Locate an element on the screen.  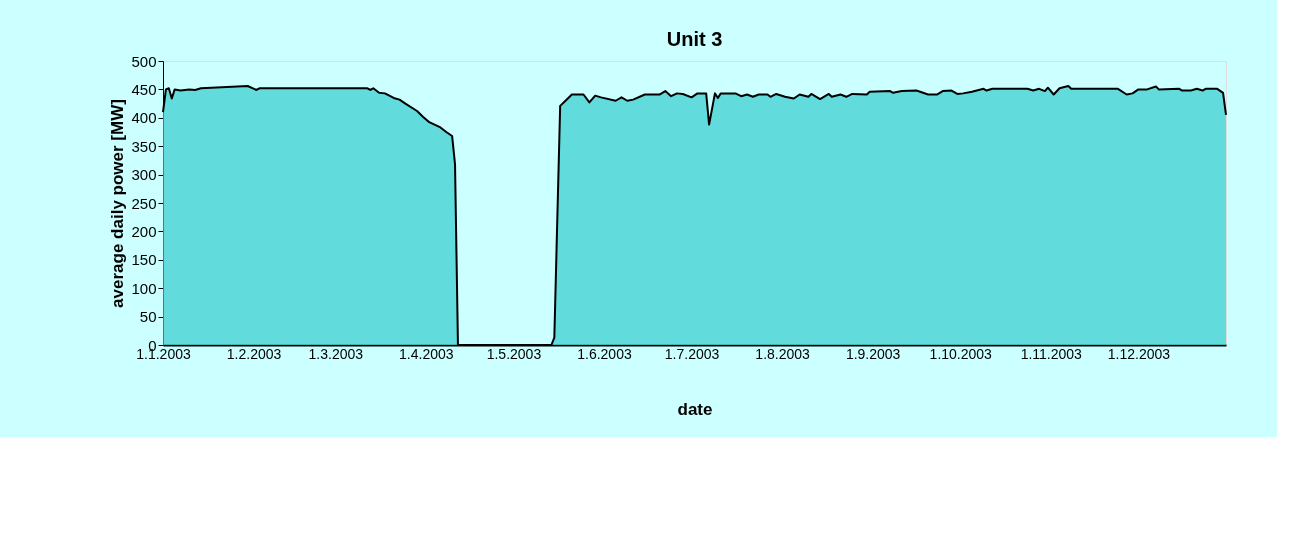
x-tick-label: 1.9.2003 is located at coordinates (873, 353).